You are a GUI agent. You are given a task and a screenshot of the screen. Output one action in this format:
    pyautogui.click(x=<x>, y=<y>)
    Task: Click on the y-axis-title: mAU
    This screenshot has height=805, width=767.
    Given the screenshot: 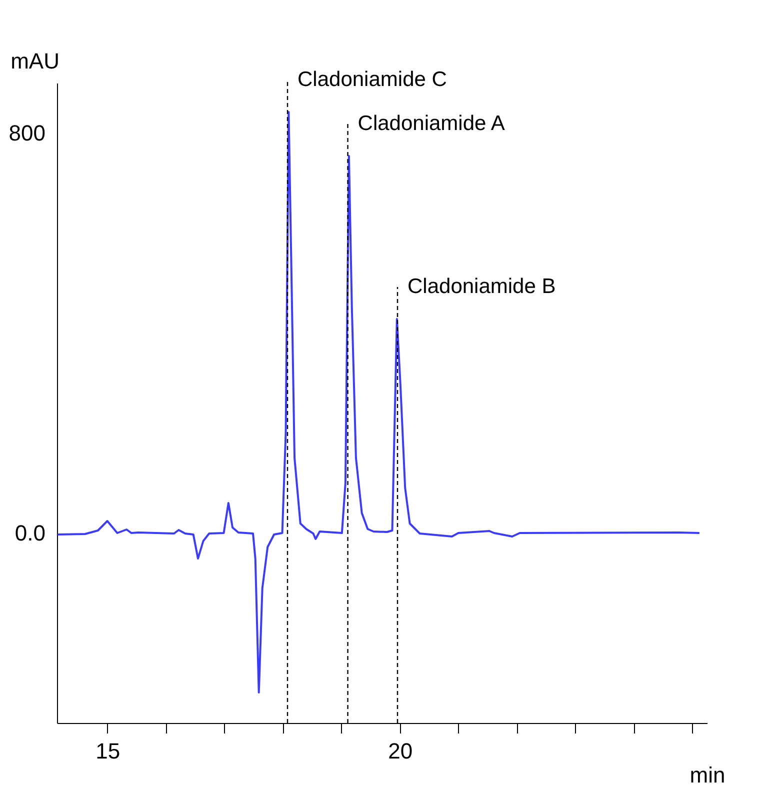 What is the action you would take?
    pyautogui.click(x=35, y=61)
    